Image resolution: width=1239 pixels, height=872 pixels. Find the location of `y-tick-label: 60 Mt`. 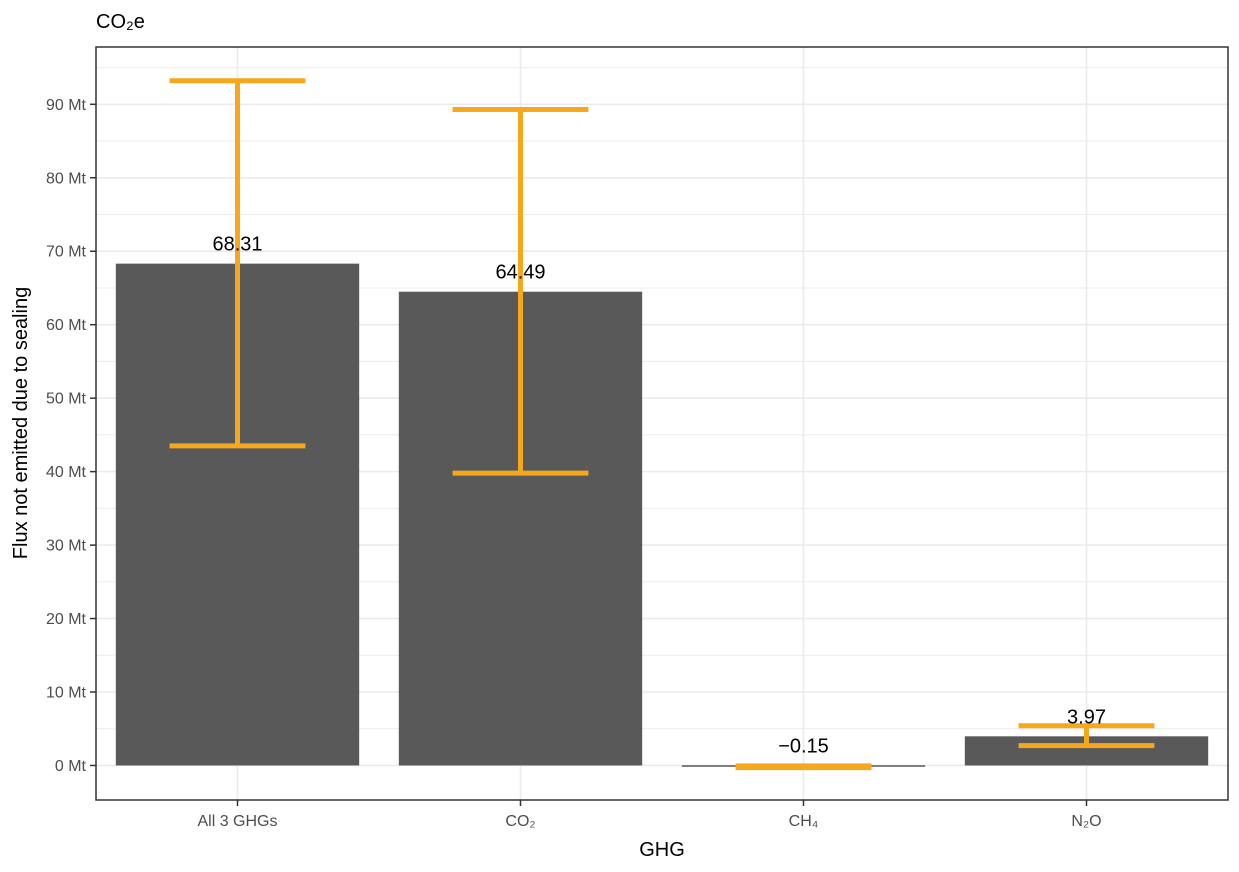

y-tick-label: 60 Mt is located at coordinates (66, 325).